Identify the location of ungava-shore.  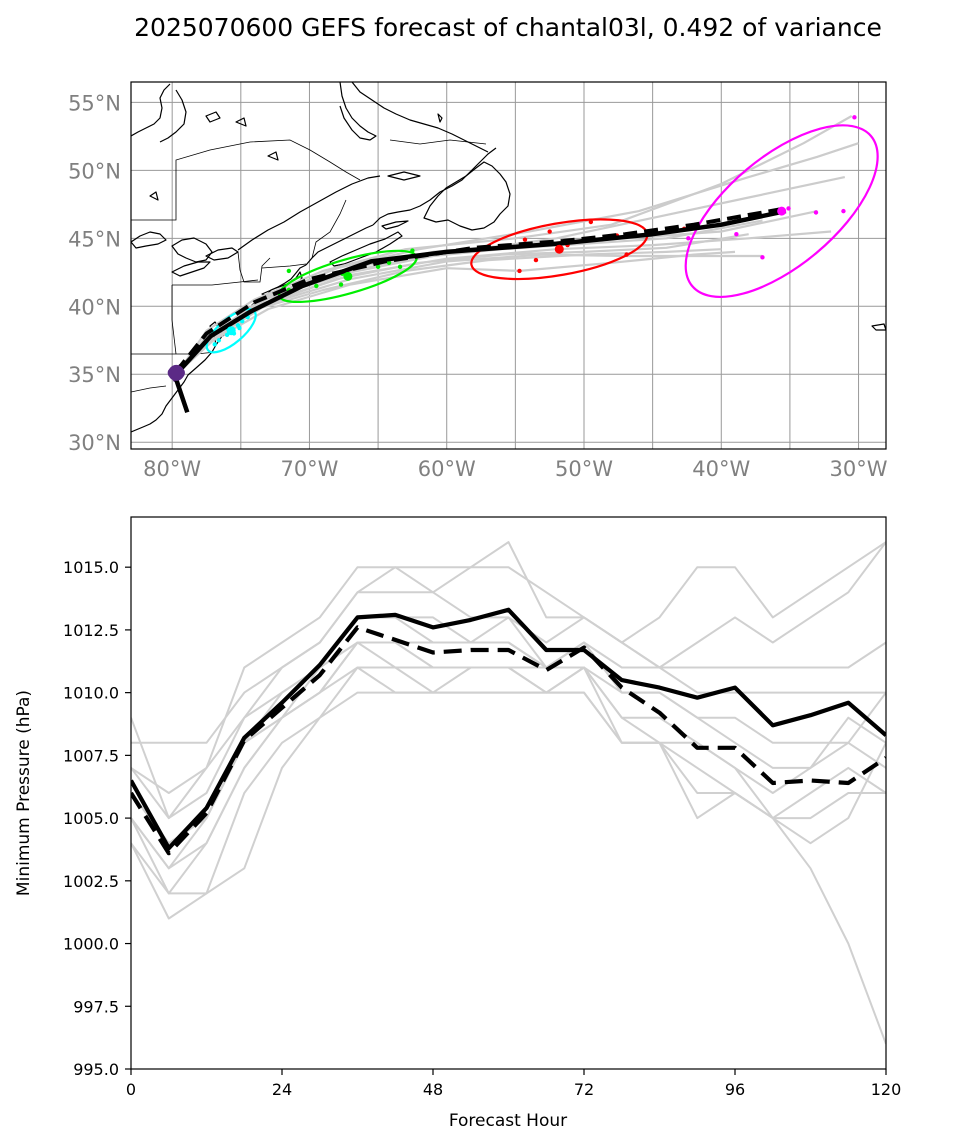
(358, 111).